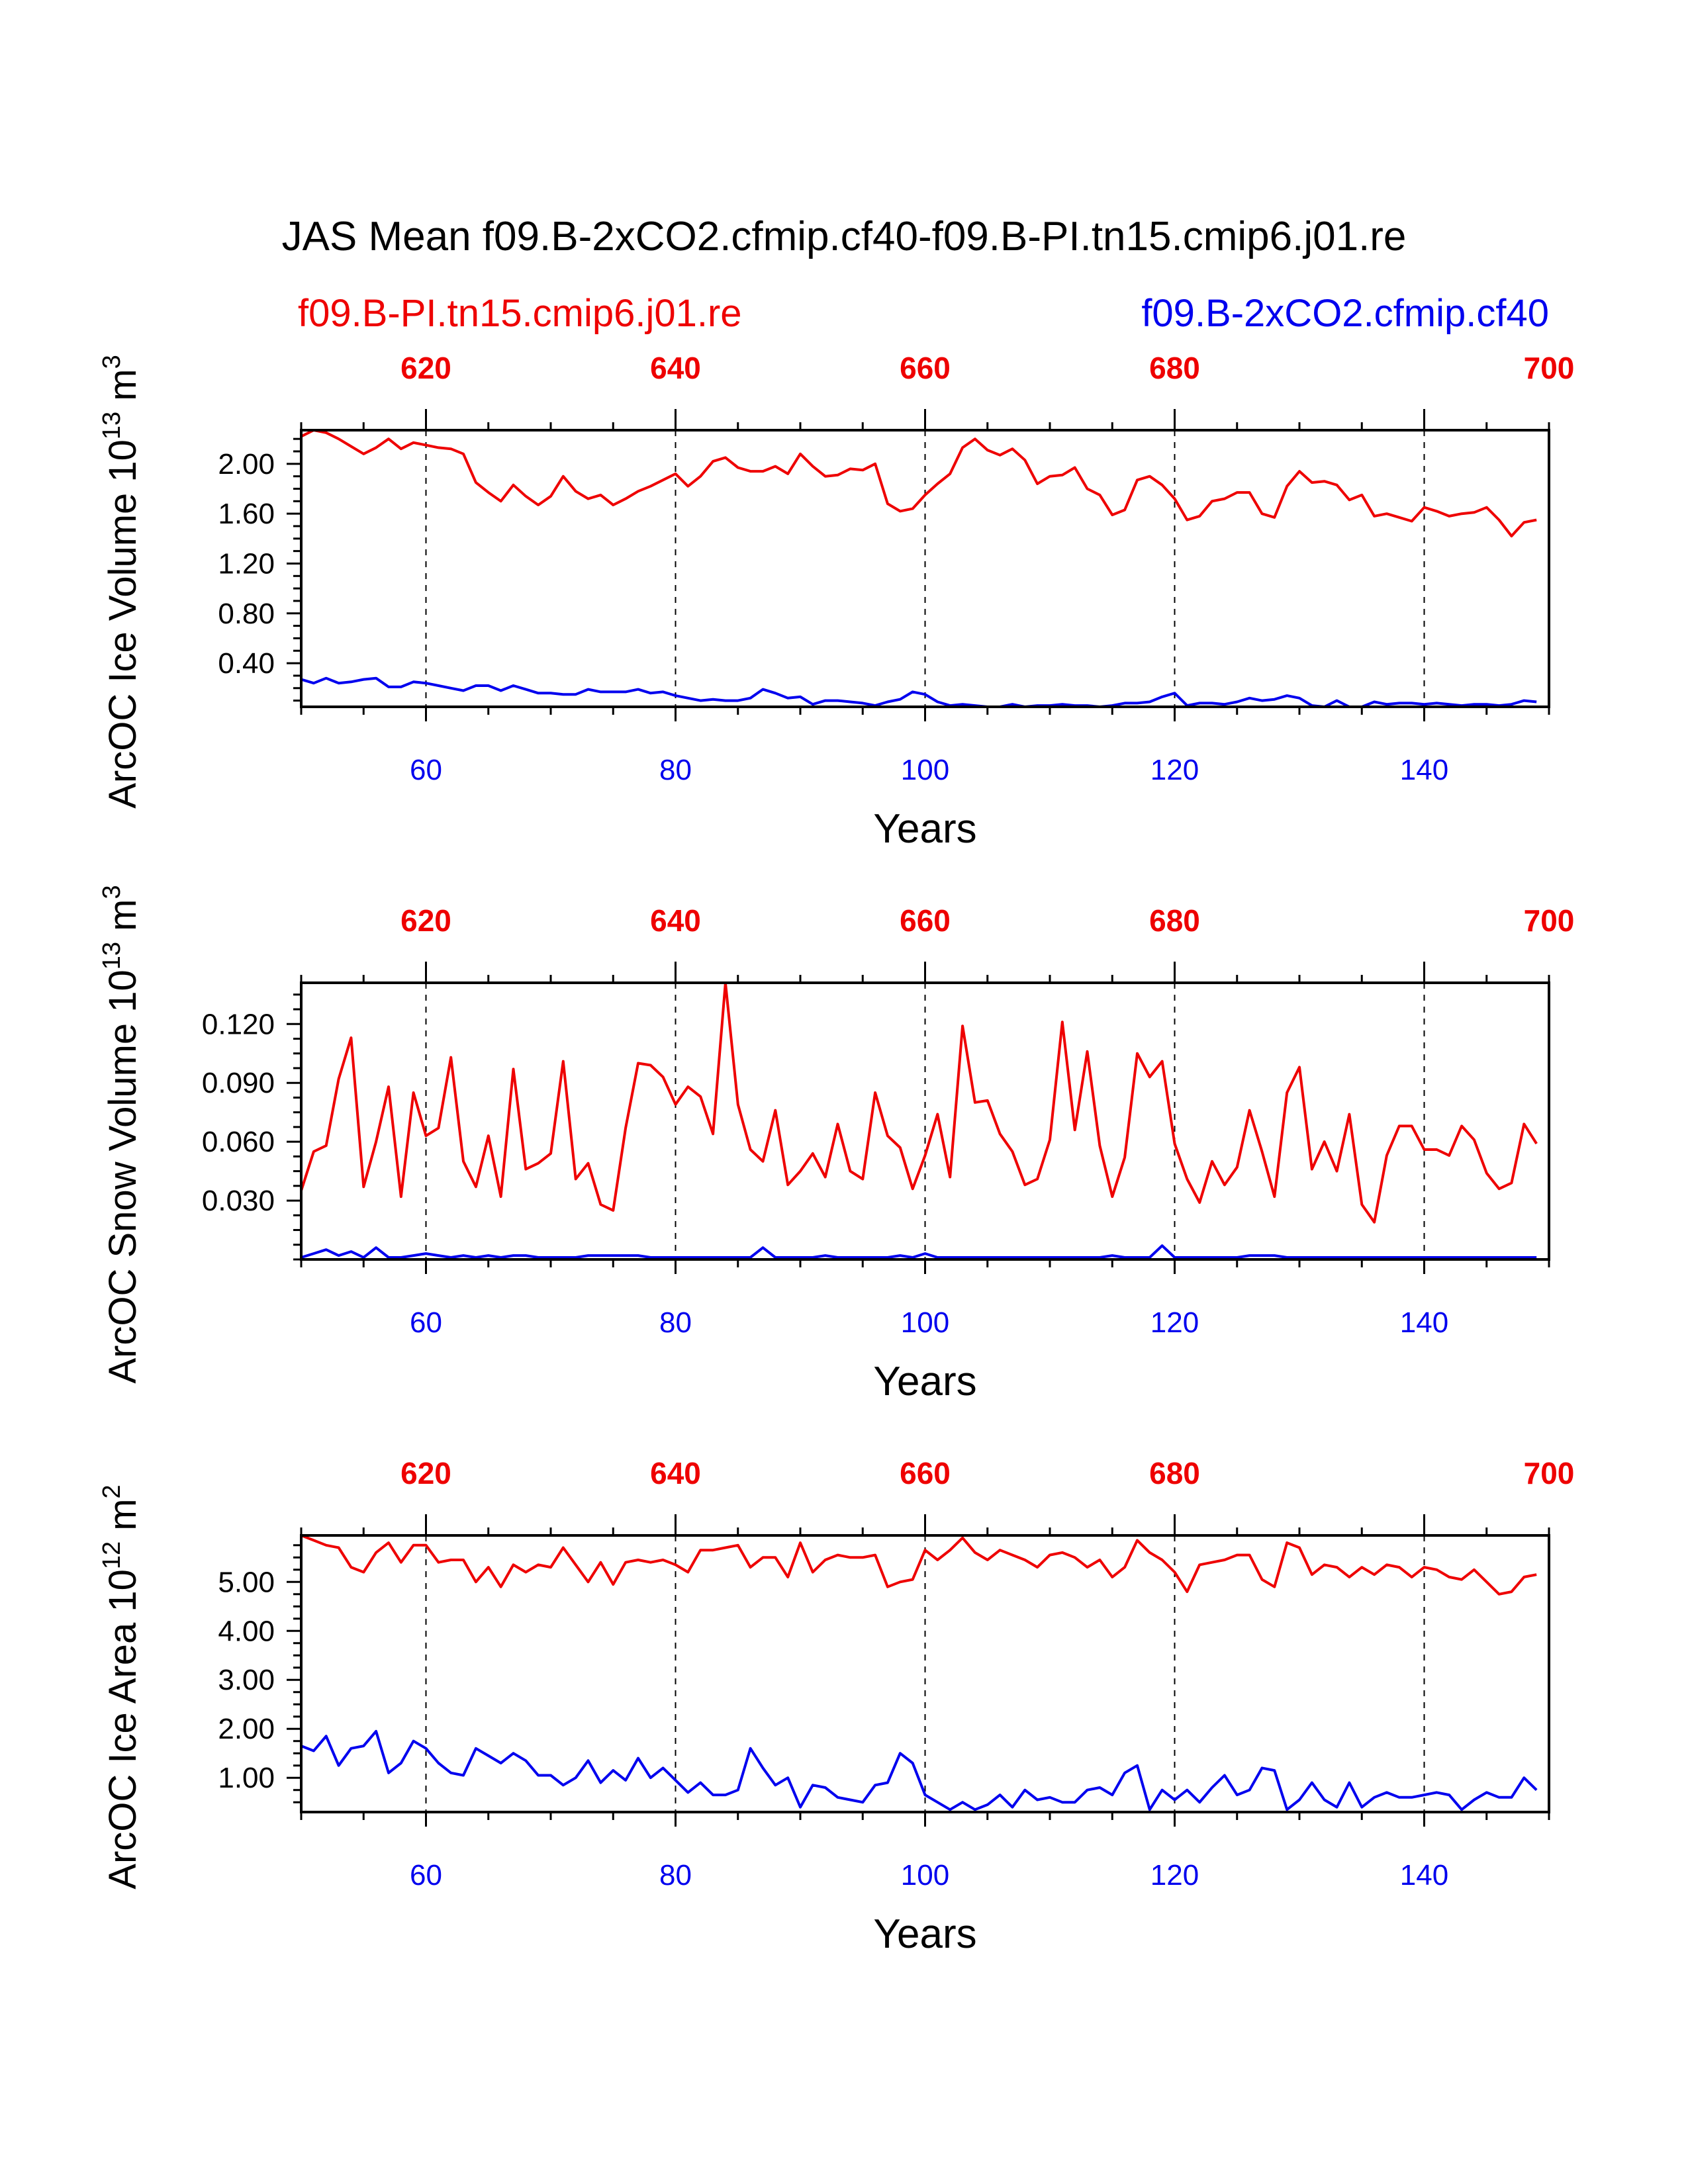 This screenshot has height=2184, width=1688. Describe the element at coordinates (246, 1631) in the screenshot. I see `y-tick-label: 4.00` at that location.